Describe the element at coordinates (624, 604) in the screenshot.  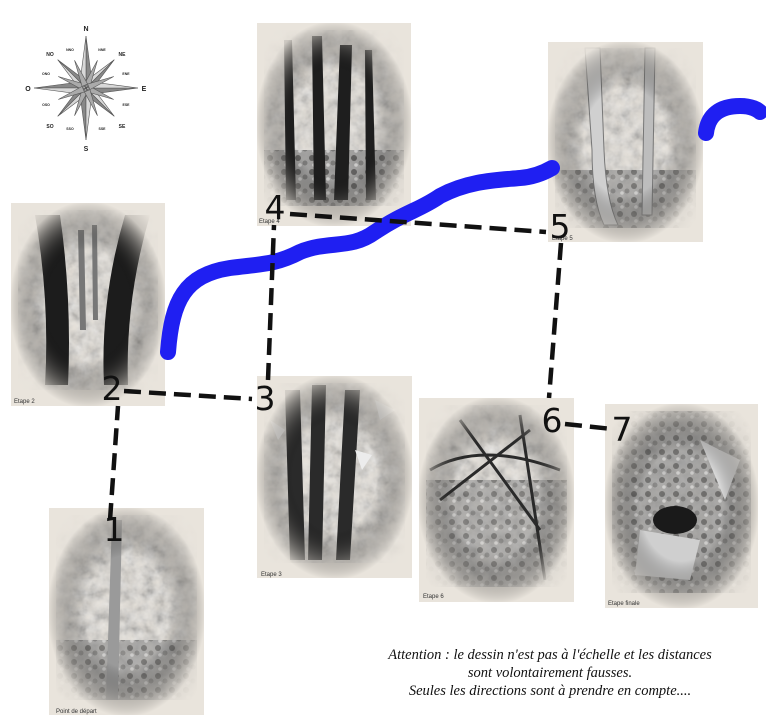
I see `photo-caption-finale: Etape finale` at that location.